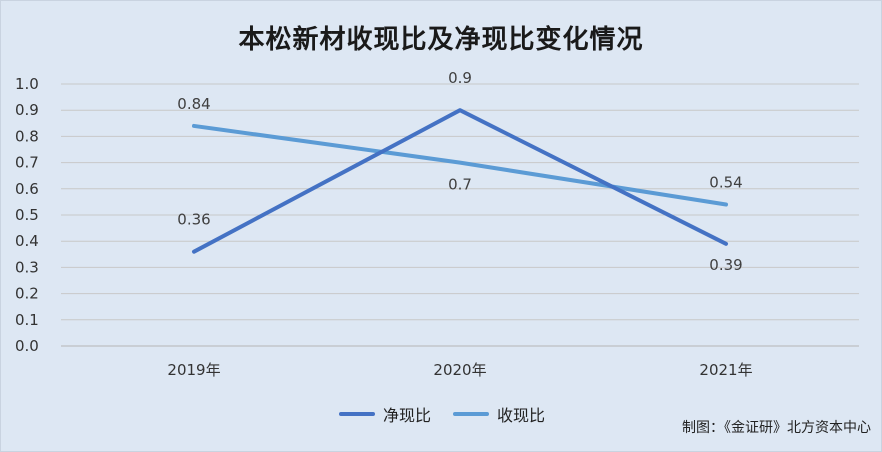 This screenshot has width=882, height=452. I want to click on data-label: 0.84, so click(193, 104).